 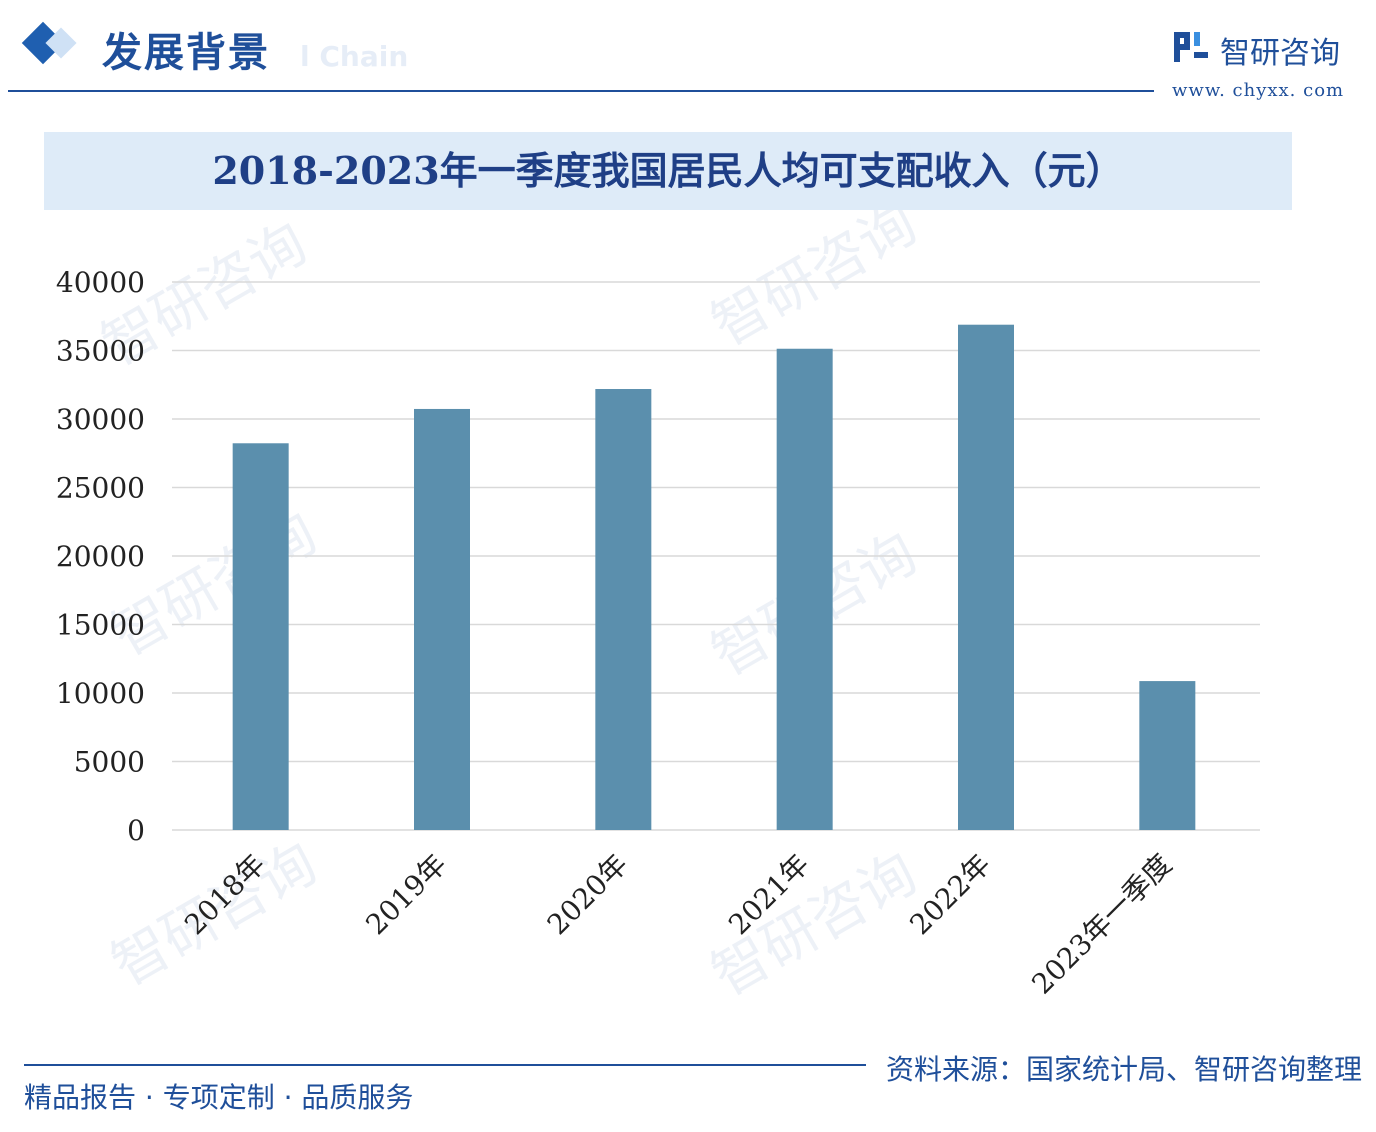 What do you see at coordinates (100, 351) in the screenshot?
I see `y-tick-label: 35000` at bounding box center [100, 351].